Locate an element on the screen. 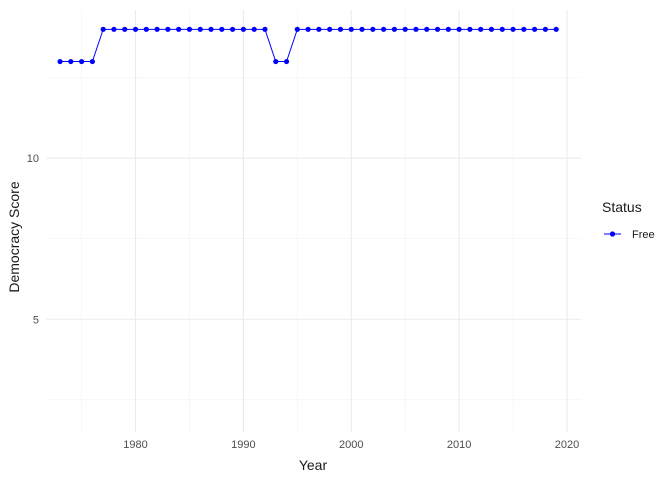  x-tick-labels: 1980 1990 2000 2010 2020 is located at coordinates (351, 445).